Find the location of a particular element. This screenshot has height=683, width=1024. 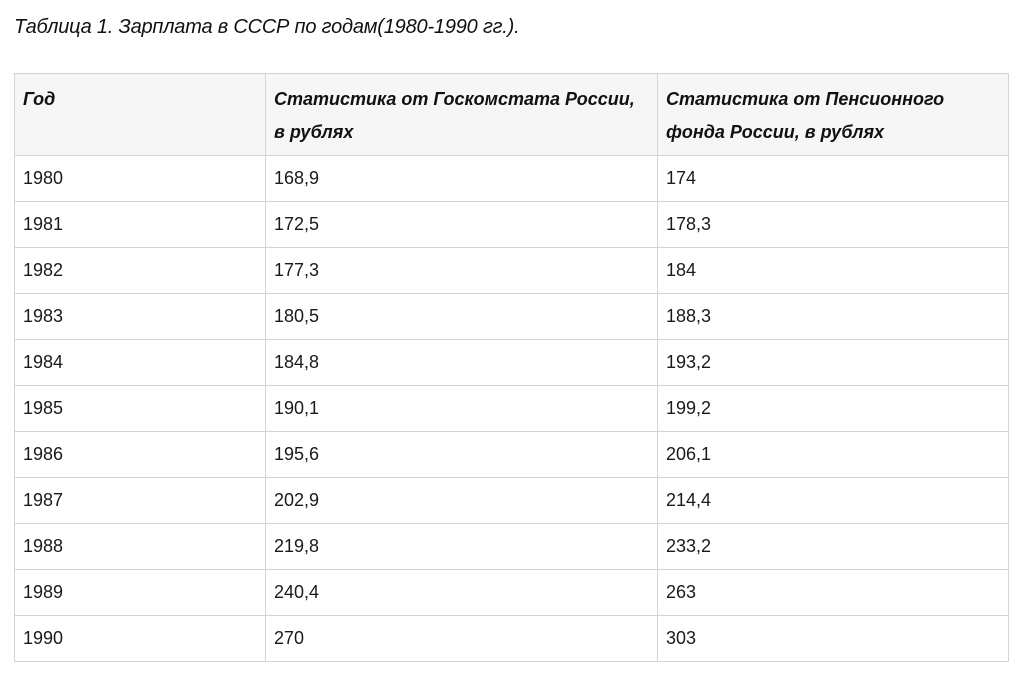

cell-goskomstat-value: 240,4 is located at coordinates (461, 592).